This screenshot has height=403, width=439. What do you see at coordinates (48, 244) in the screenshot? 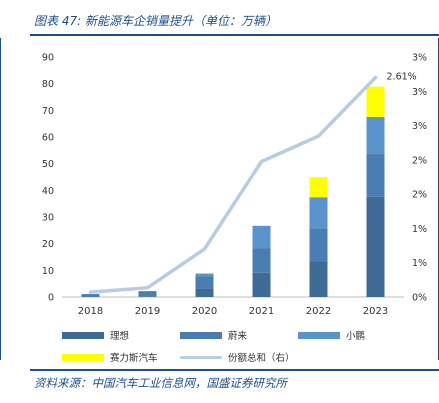
I see `y-left-tick-label: 20` at bounding box center [48, 244].